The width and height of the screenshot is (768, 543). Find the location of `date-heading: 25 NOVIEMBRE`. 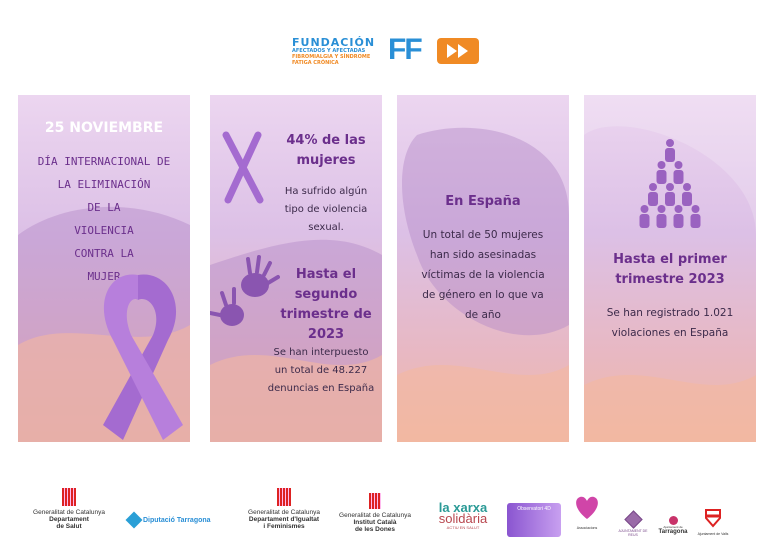

date-heading: 25 NOVIEMBRE is located at coordinates (104, 128).